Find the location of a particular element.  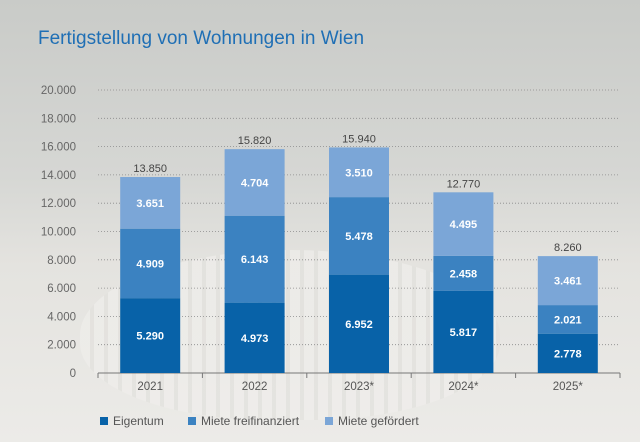

x-tick-label: 2023* is located at coordinates (359, 387).